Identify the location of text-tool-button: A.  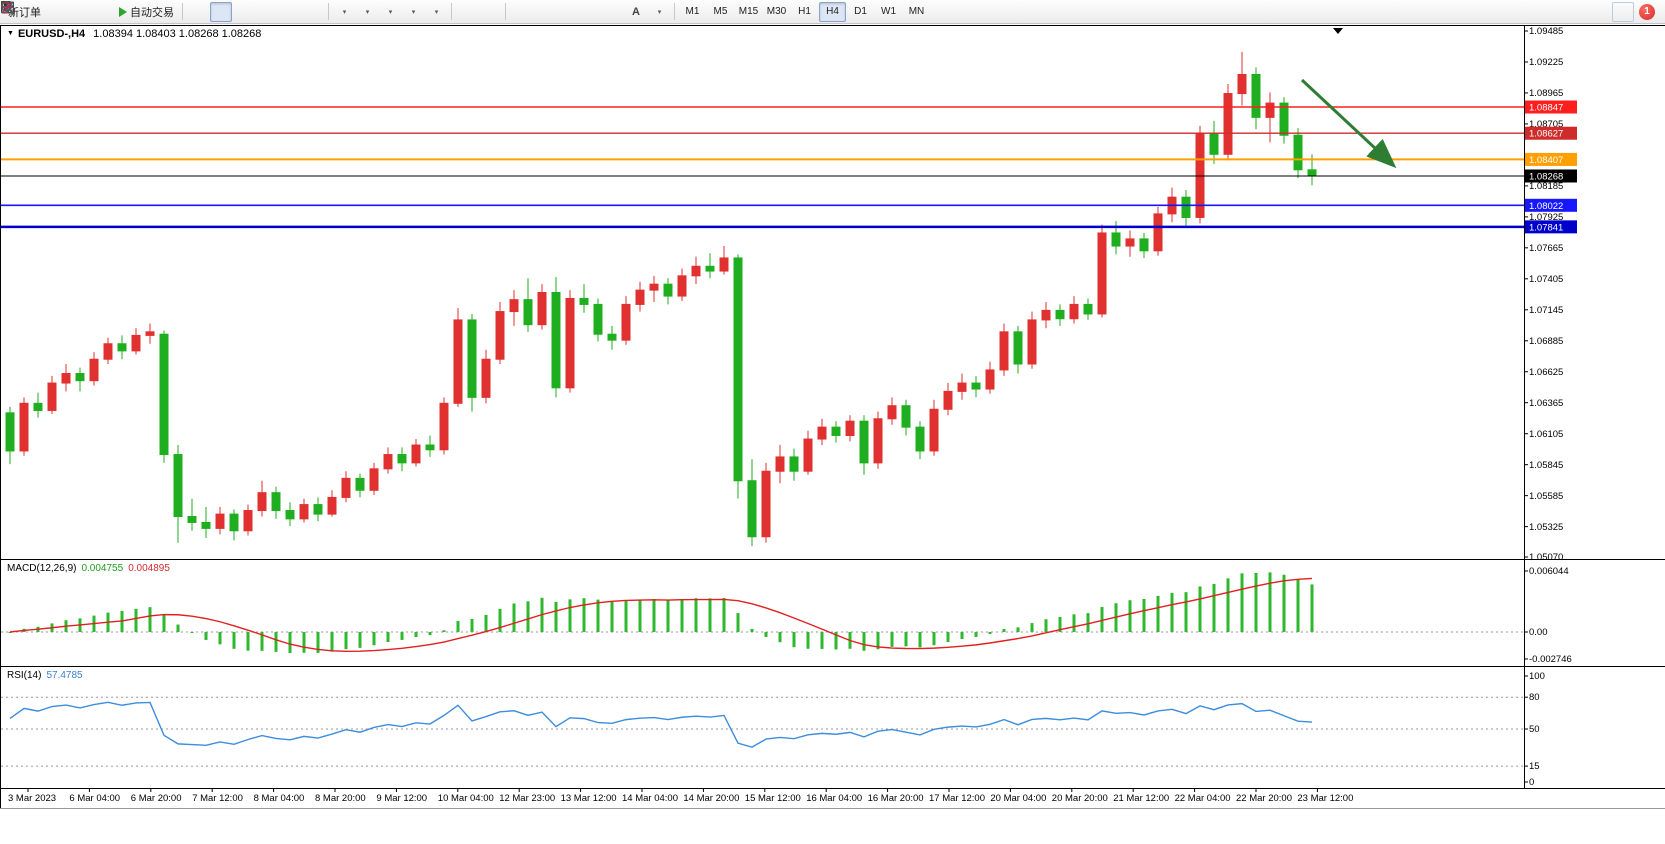
(636, 12).